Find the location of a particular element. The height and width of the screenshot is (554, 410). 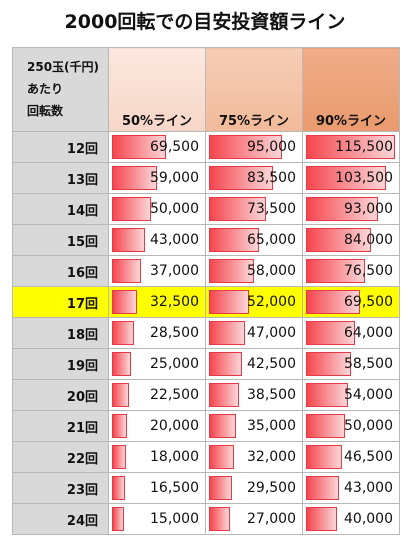

value-cell: 52,000 is located at coordinates (254, 302).